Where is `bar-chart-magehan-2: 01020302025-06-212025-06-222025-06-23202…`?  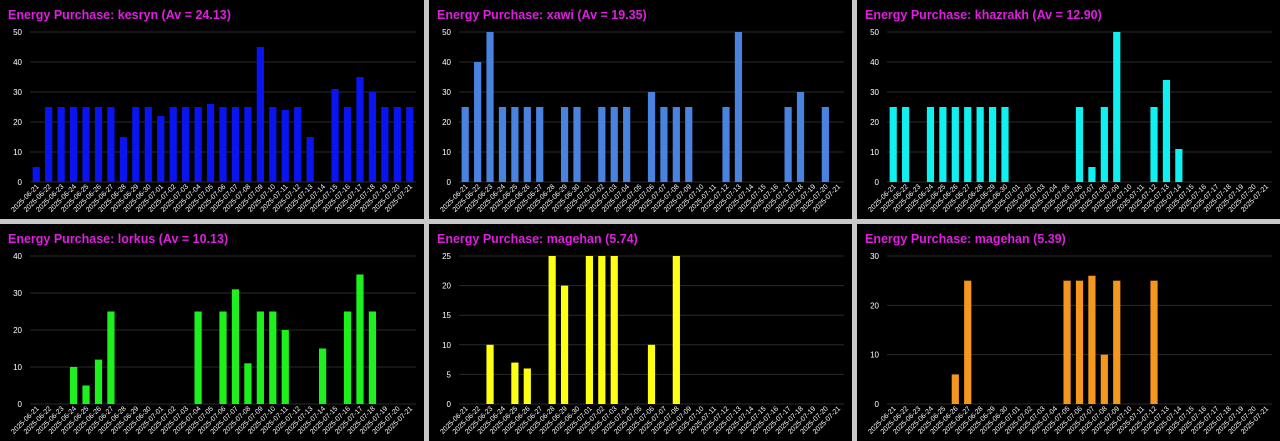
bar-chart-magehan-2: 01020302025-06-212025-06-222025-06-23202… is located at coordinates (1069, 344).